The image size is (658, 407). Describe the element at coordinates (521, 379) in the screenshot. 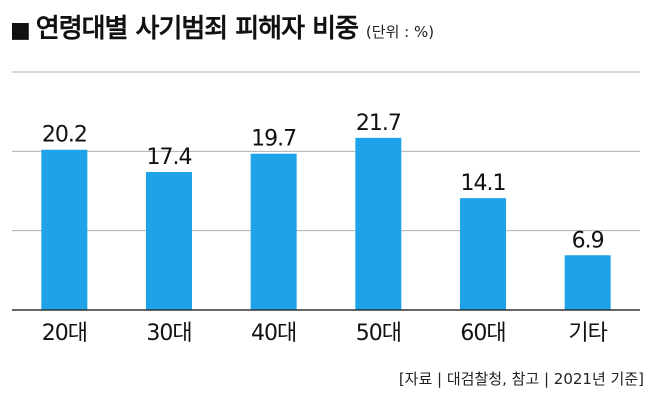

I see `source-note: [자료 | 대검찰청, 참고 | 2021년 기준]` at that location.